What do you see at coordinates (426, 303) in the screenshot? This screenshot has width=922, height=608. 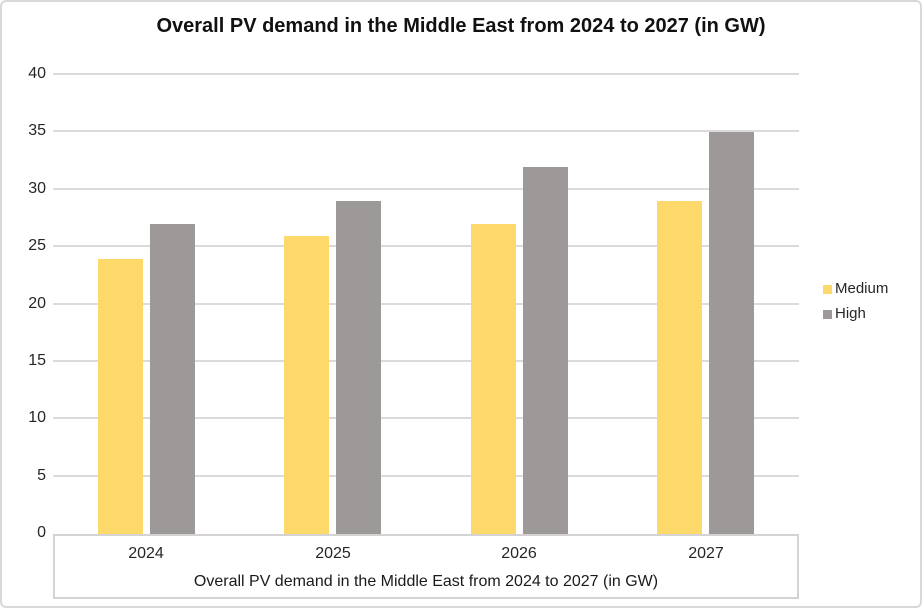 I see `gridline-y20` at bounding box center [426, 303].